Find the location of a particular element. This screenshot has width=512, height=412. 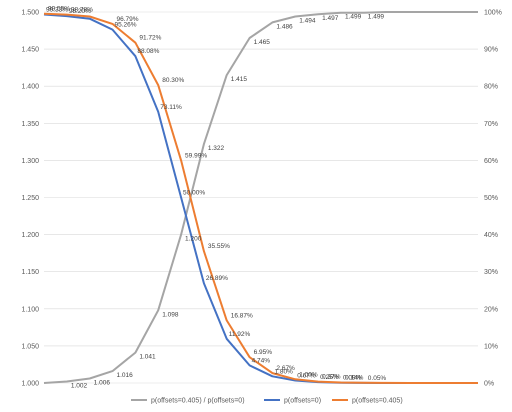

data-label: 1.465 is located at coordinates (262, 42).